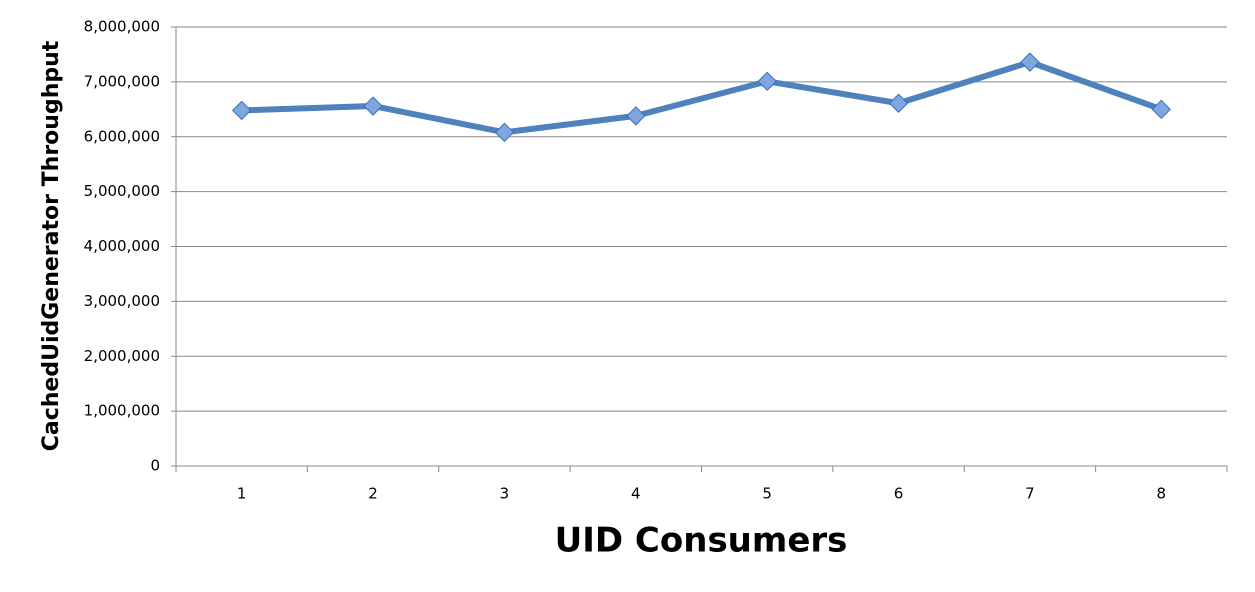 The height and width of the screenshot is (592, 1255). I want to click on y-tick-label: 3,000,000, so click(122, 301).